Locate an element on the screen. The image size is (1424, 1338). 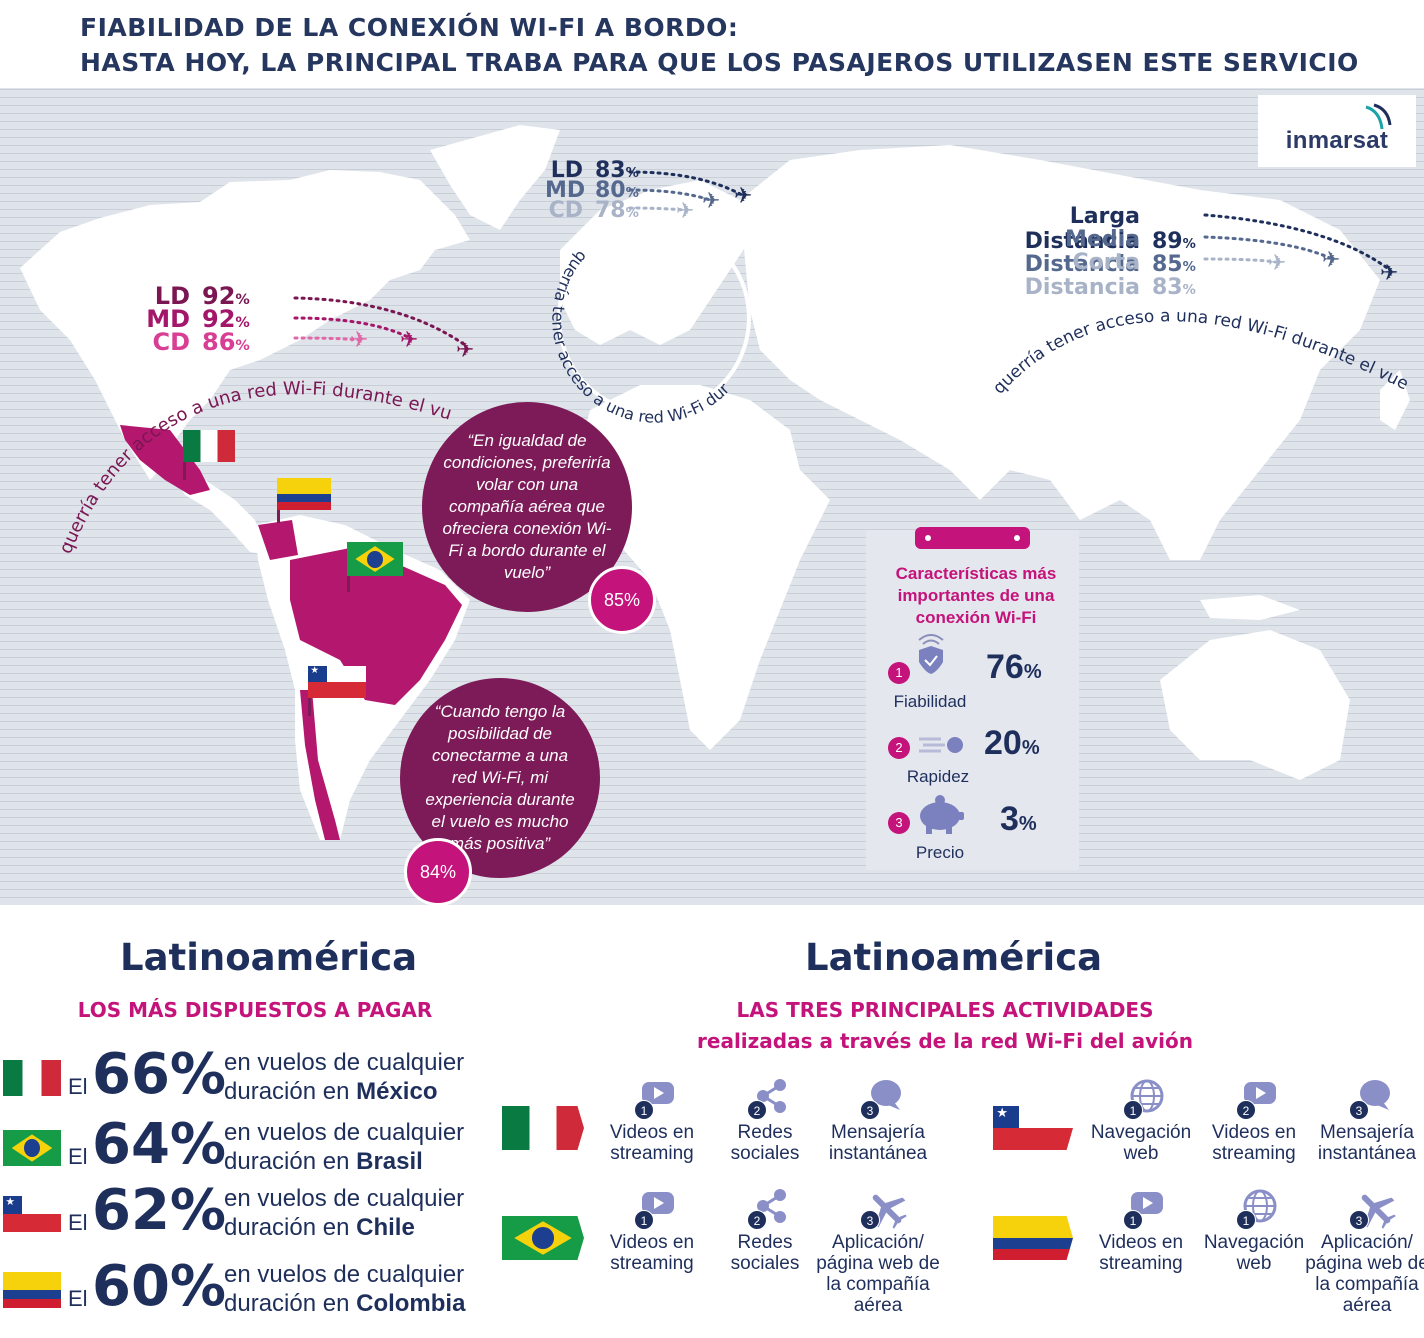
feature-number: 3 is located at coordinates (899, 823).